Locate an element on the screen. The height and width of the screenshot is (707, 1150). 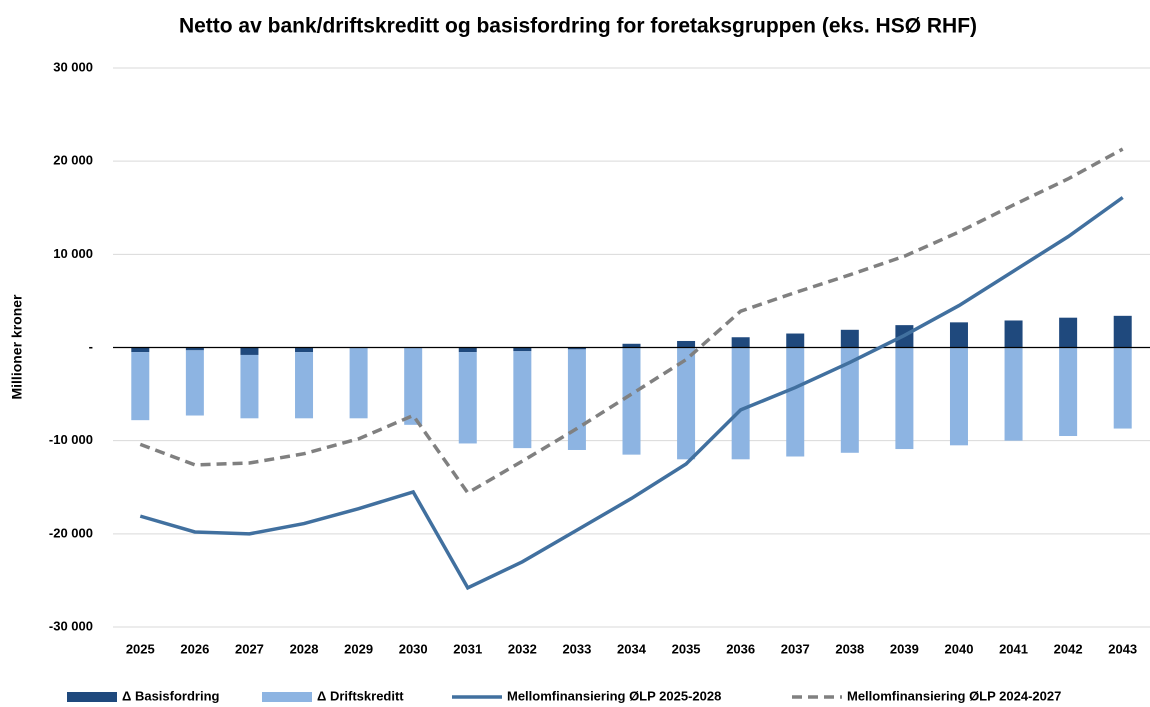
x-tick-label: 2036 is located at coordinates (740, 648).